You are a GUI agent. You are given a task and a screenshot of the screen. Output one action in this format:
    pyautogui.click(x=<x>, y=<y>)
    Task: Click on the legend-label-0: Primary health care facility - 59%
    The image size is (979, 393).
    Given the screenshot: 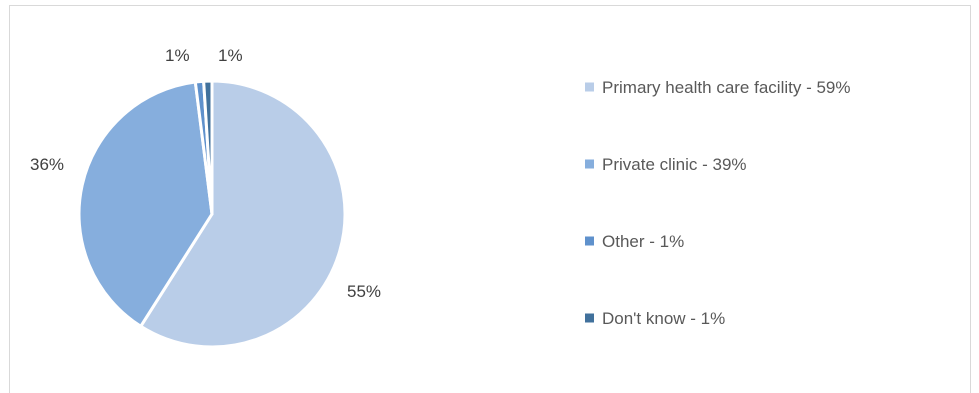 What is the action you would take?
    pyautogui.click(x=726, y=87)
    